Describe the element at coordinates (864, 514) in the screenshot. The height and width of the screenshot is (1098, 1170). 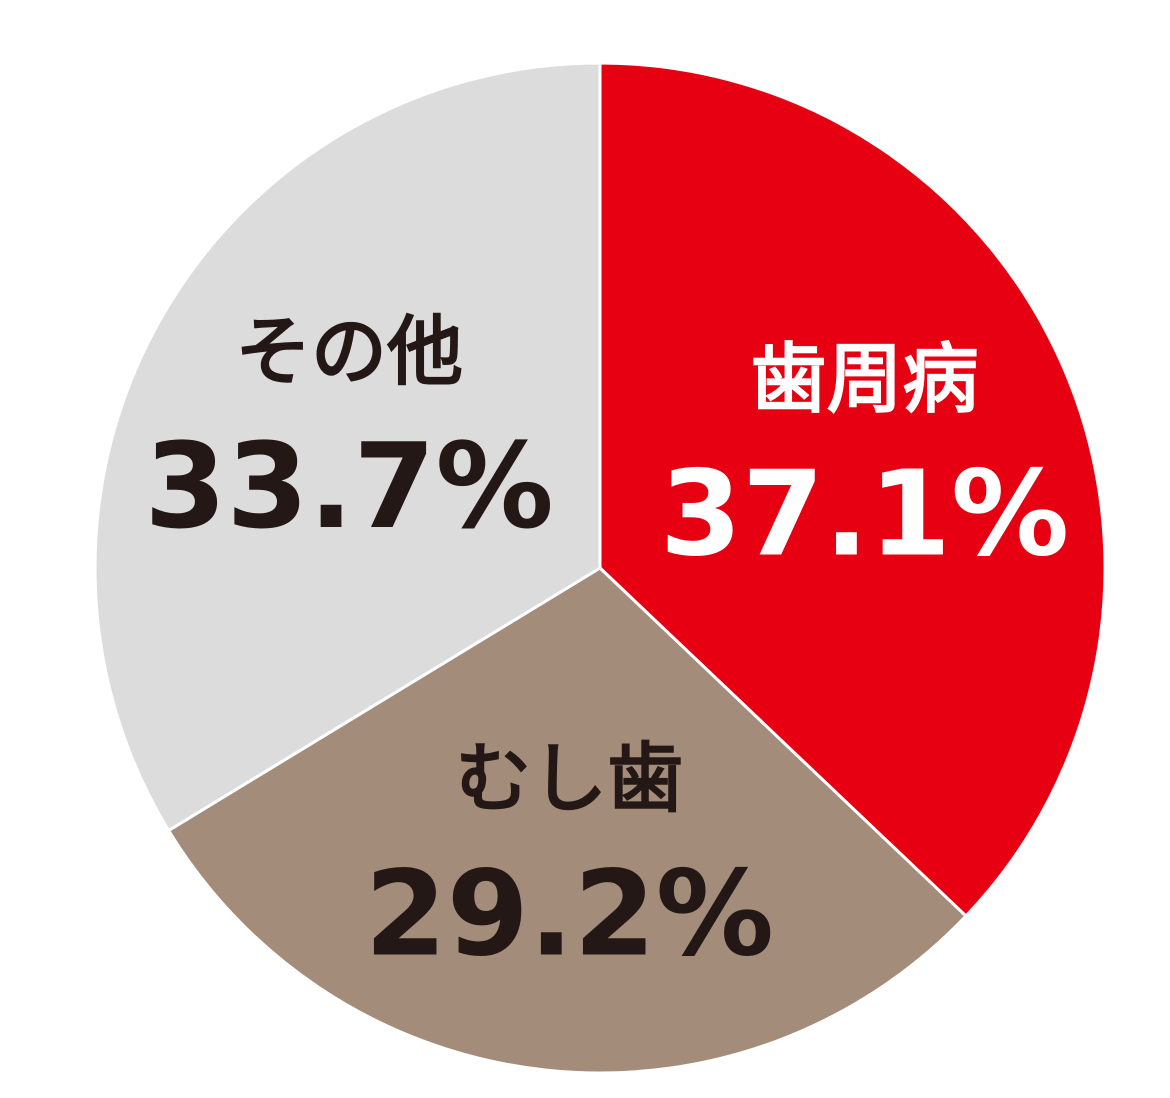
I see `slice-value: 37.1%` at that location.